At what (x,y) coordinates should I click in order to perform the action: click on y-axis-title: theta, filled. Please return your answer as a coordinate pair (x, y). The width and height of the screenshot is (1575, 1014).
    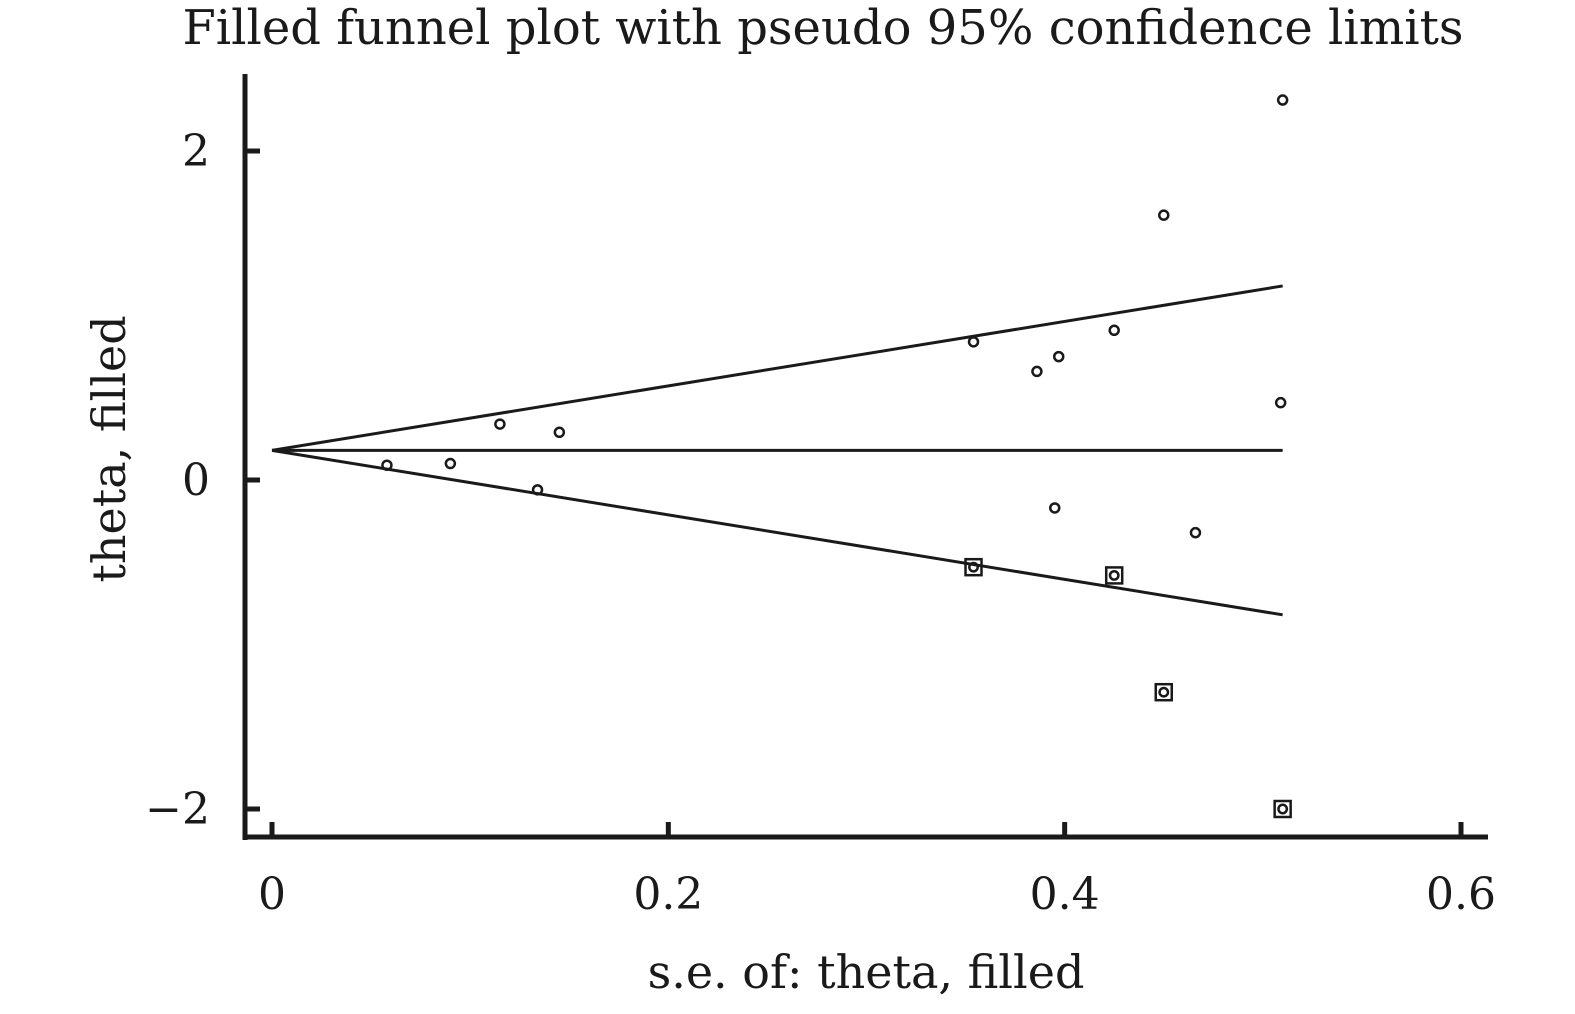
    Looking at the image, I should click on (109, 448).